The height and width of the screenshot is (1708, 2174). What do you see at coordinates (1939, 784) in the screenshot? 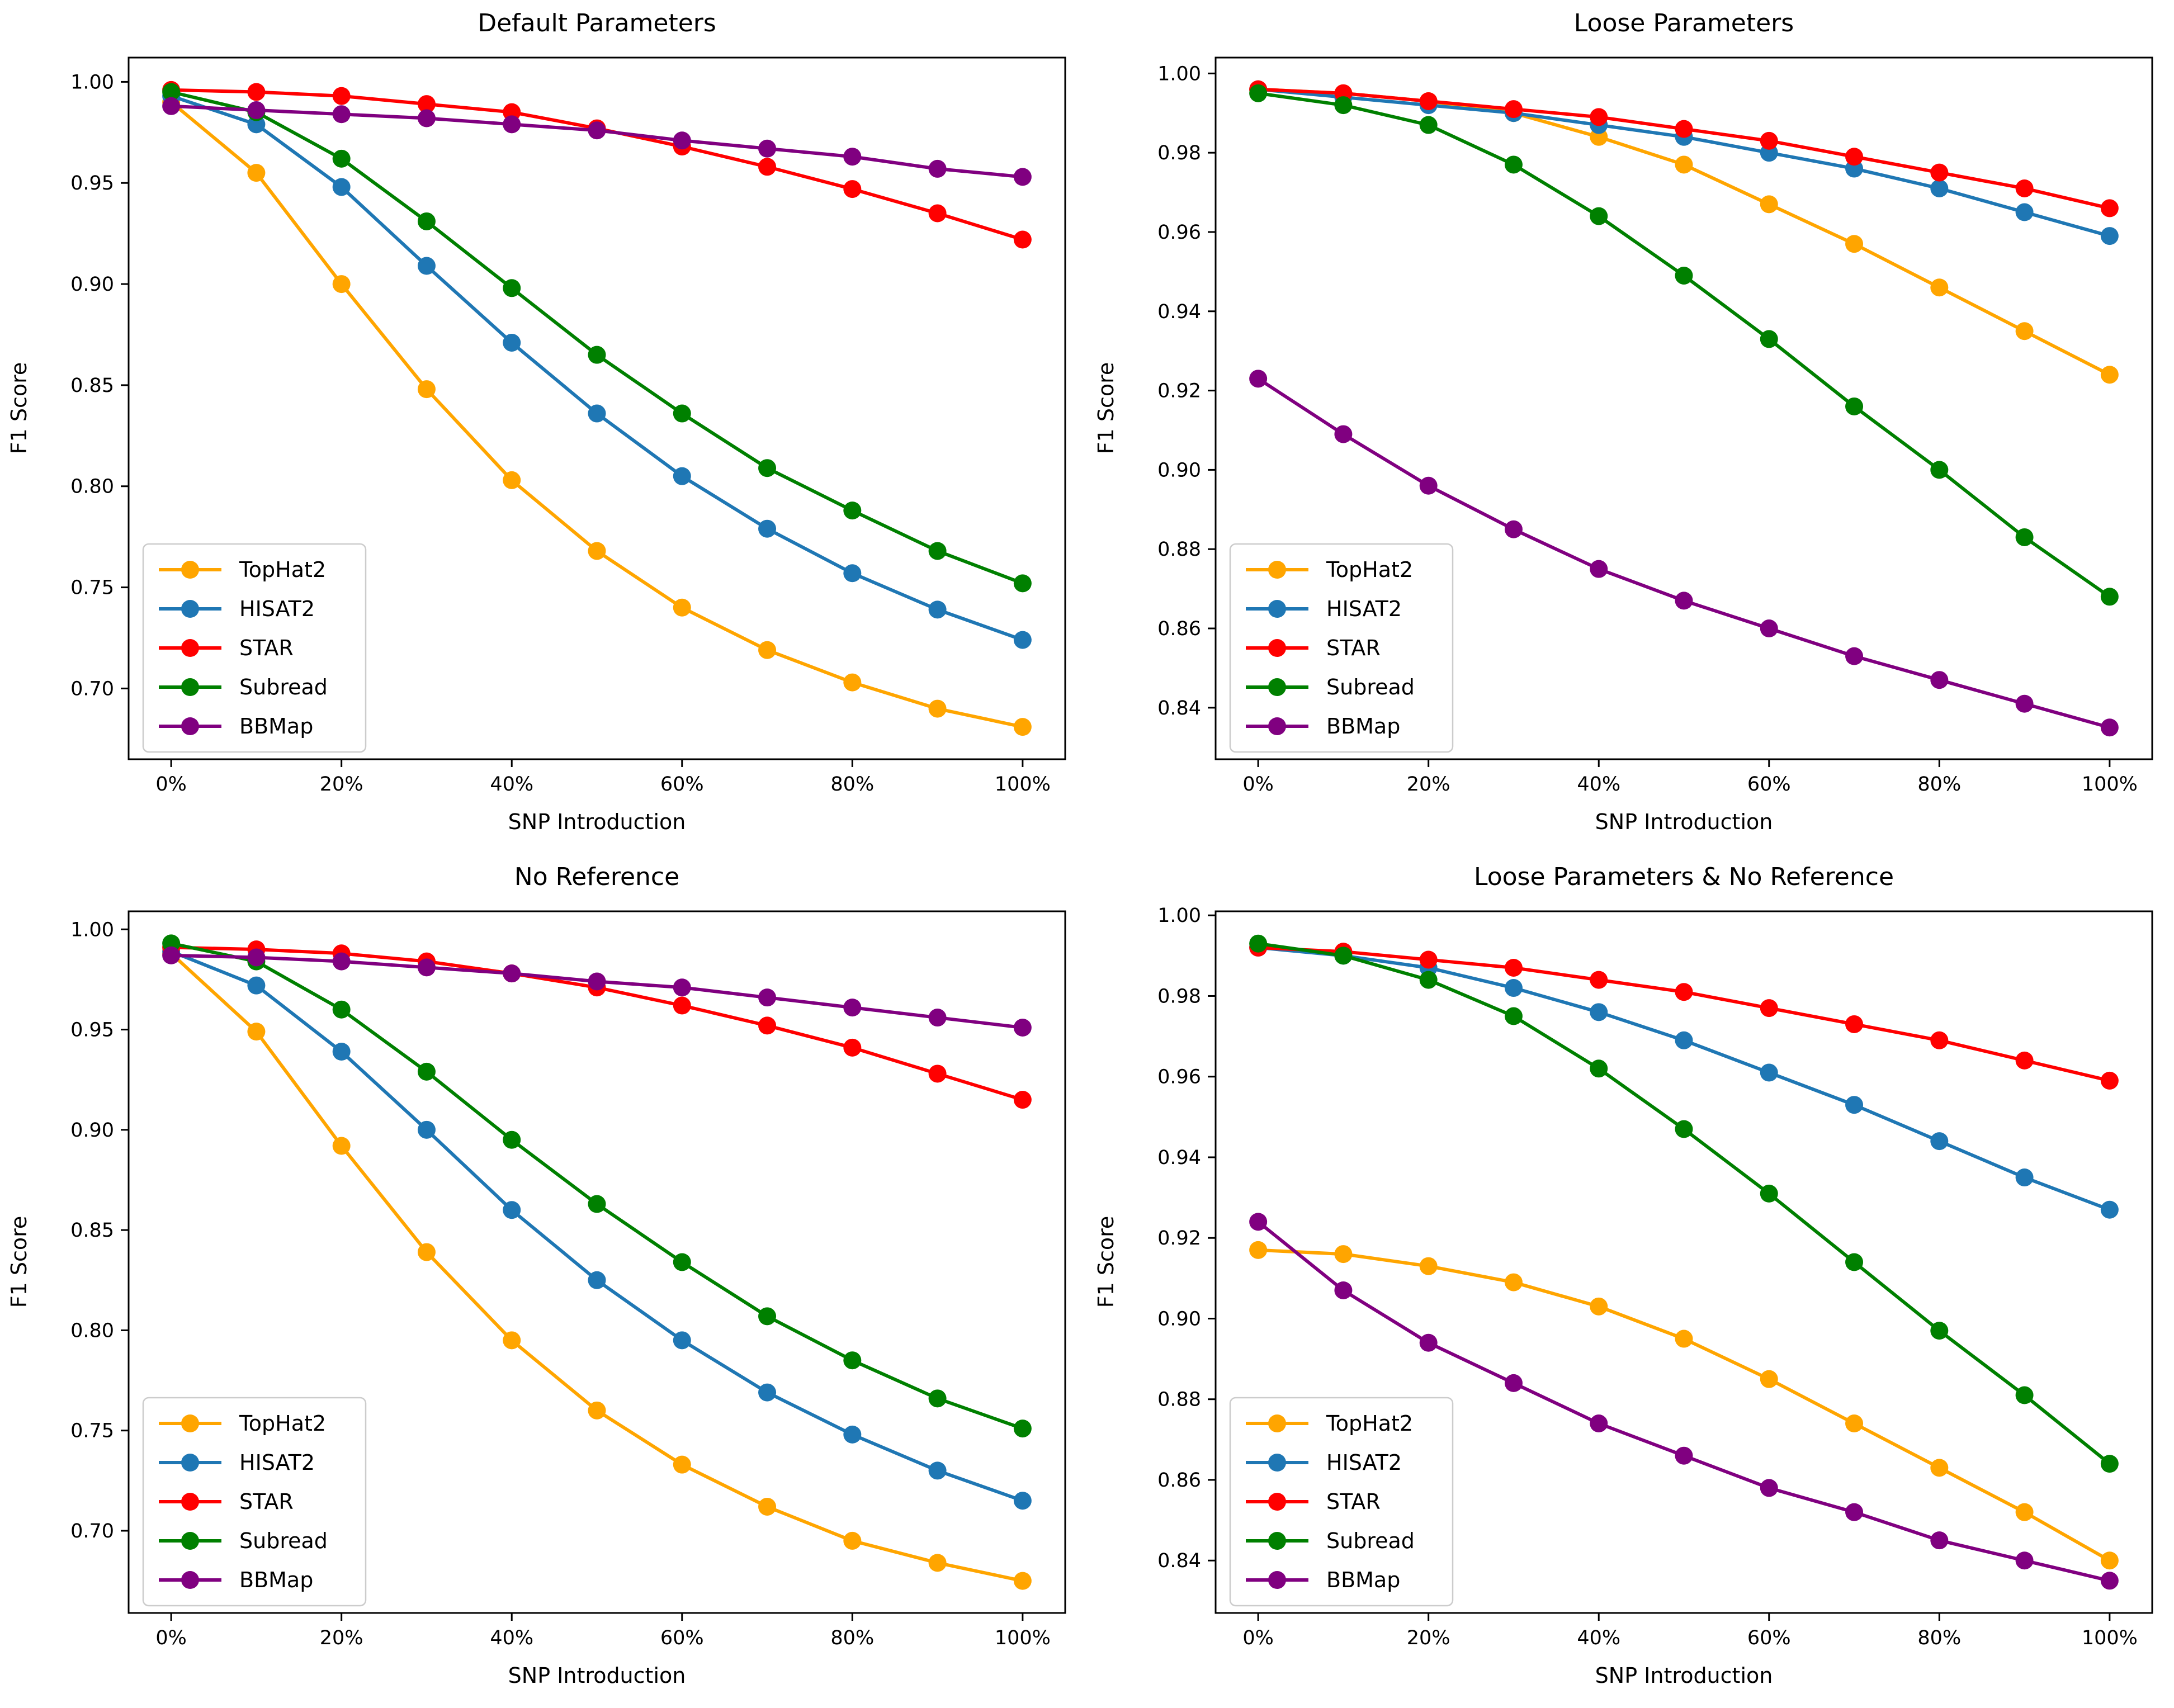
I see `x-tick-label: 80%` at bounding box center [1939, 784].